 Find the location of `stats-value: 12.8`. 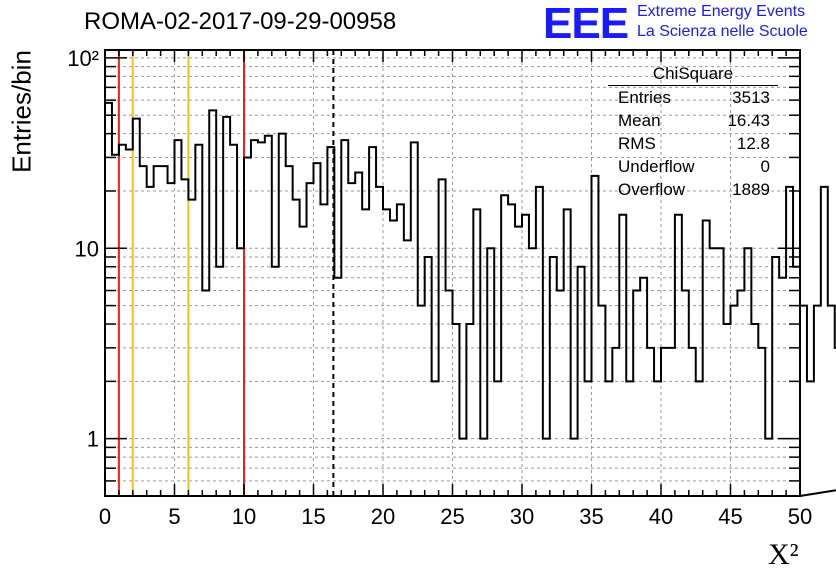

stats-value: 12.8 is located at coordinates (753, 143).